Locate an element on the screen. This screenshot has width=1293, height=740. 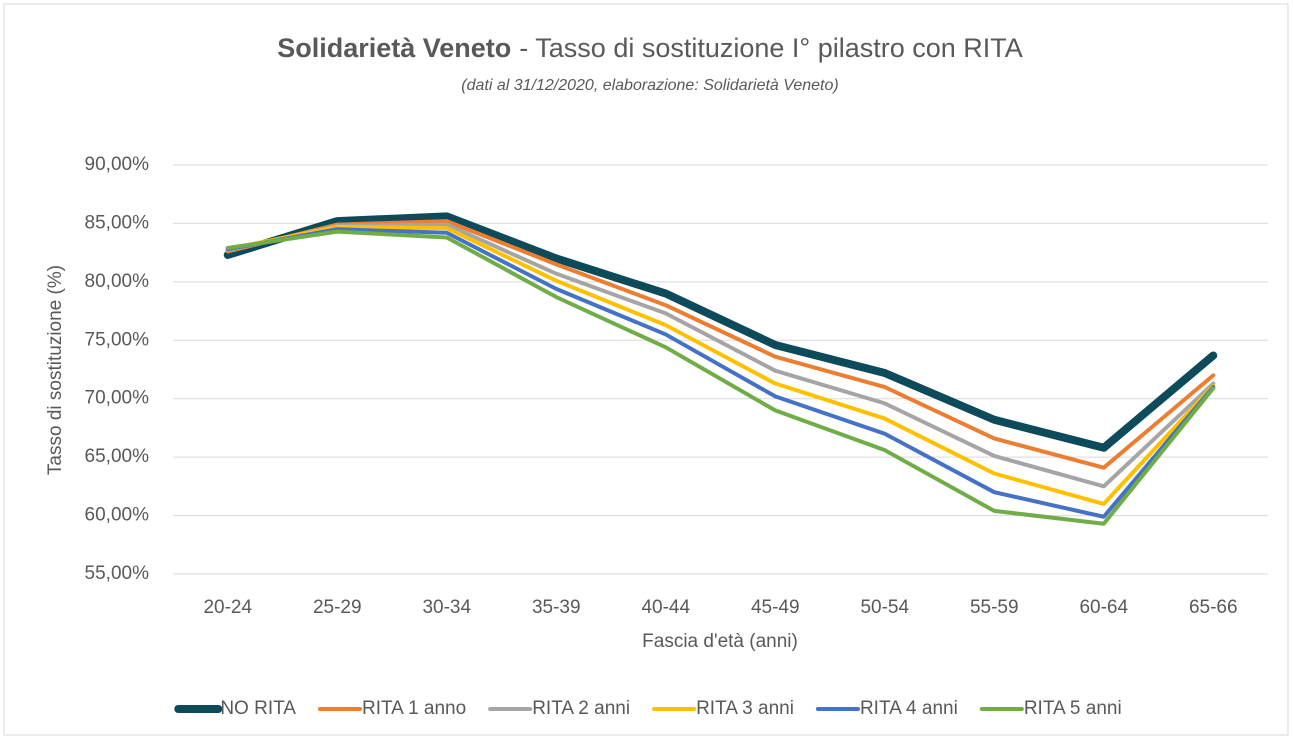
x-tick-label: 65-66 is located at coordinates (1213, 607).